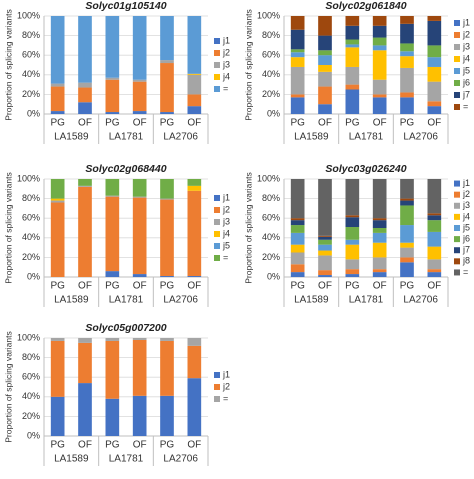 The height and width of the screenshot is (479, 474). I want to click on chart-title: Solyc05g007200, so click(125, 328).